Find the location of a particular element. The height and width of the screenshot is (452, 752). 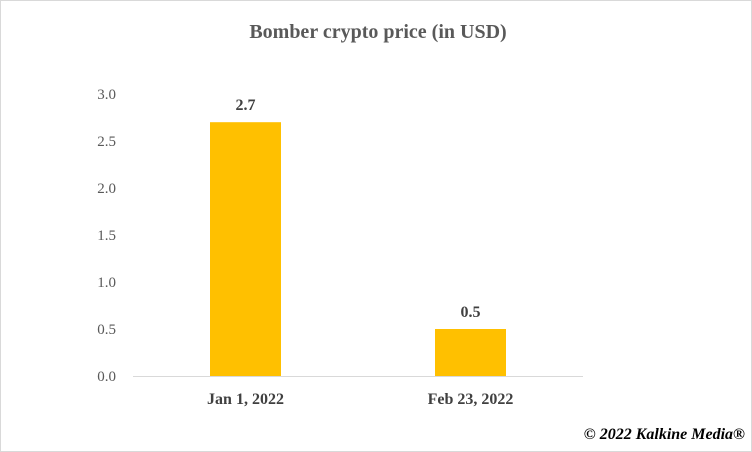

y-tick-label: 1.5 is located at coordinates (106, 236).